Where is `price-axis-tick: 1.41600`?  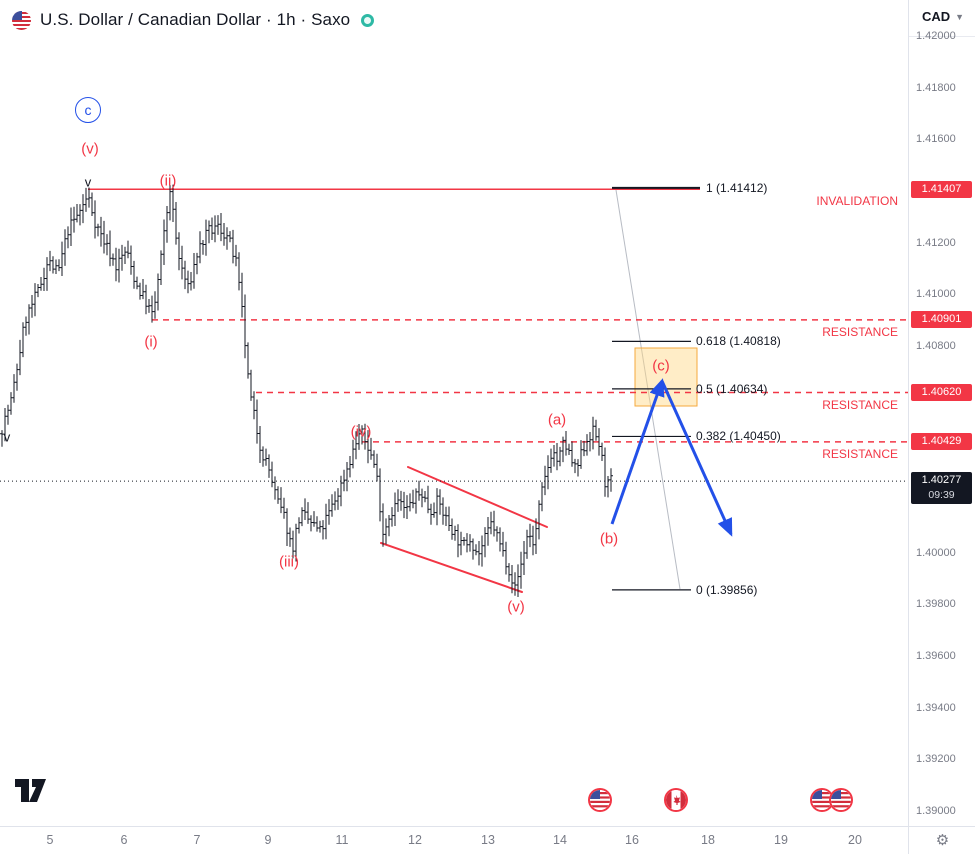
price-axis-tick: 1.41600 is located at coordinates (936, 139).